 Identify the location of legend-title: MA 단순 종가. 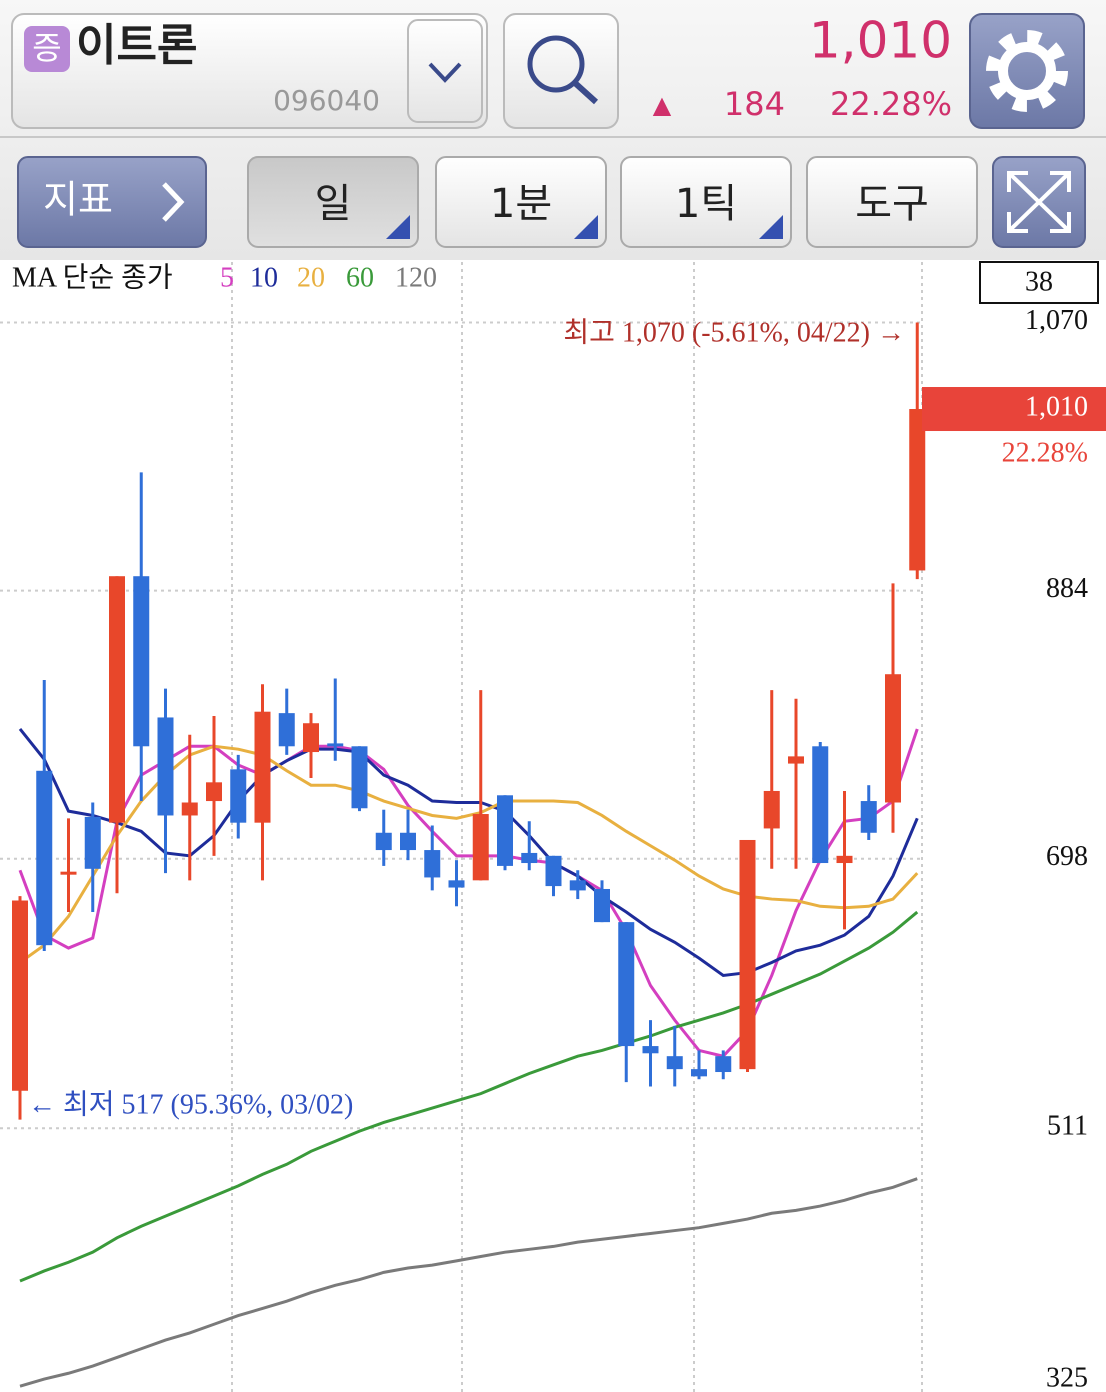
(92, 277).